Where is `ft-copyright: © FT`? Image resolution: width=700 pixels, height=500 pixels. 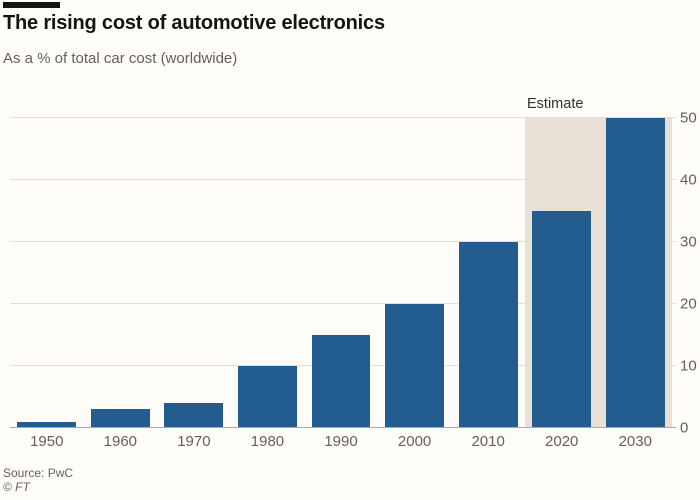
ft-copyright: © FT is located at coordinates (16, 487).